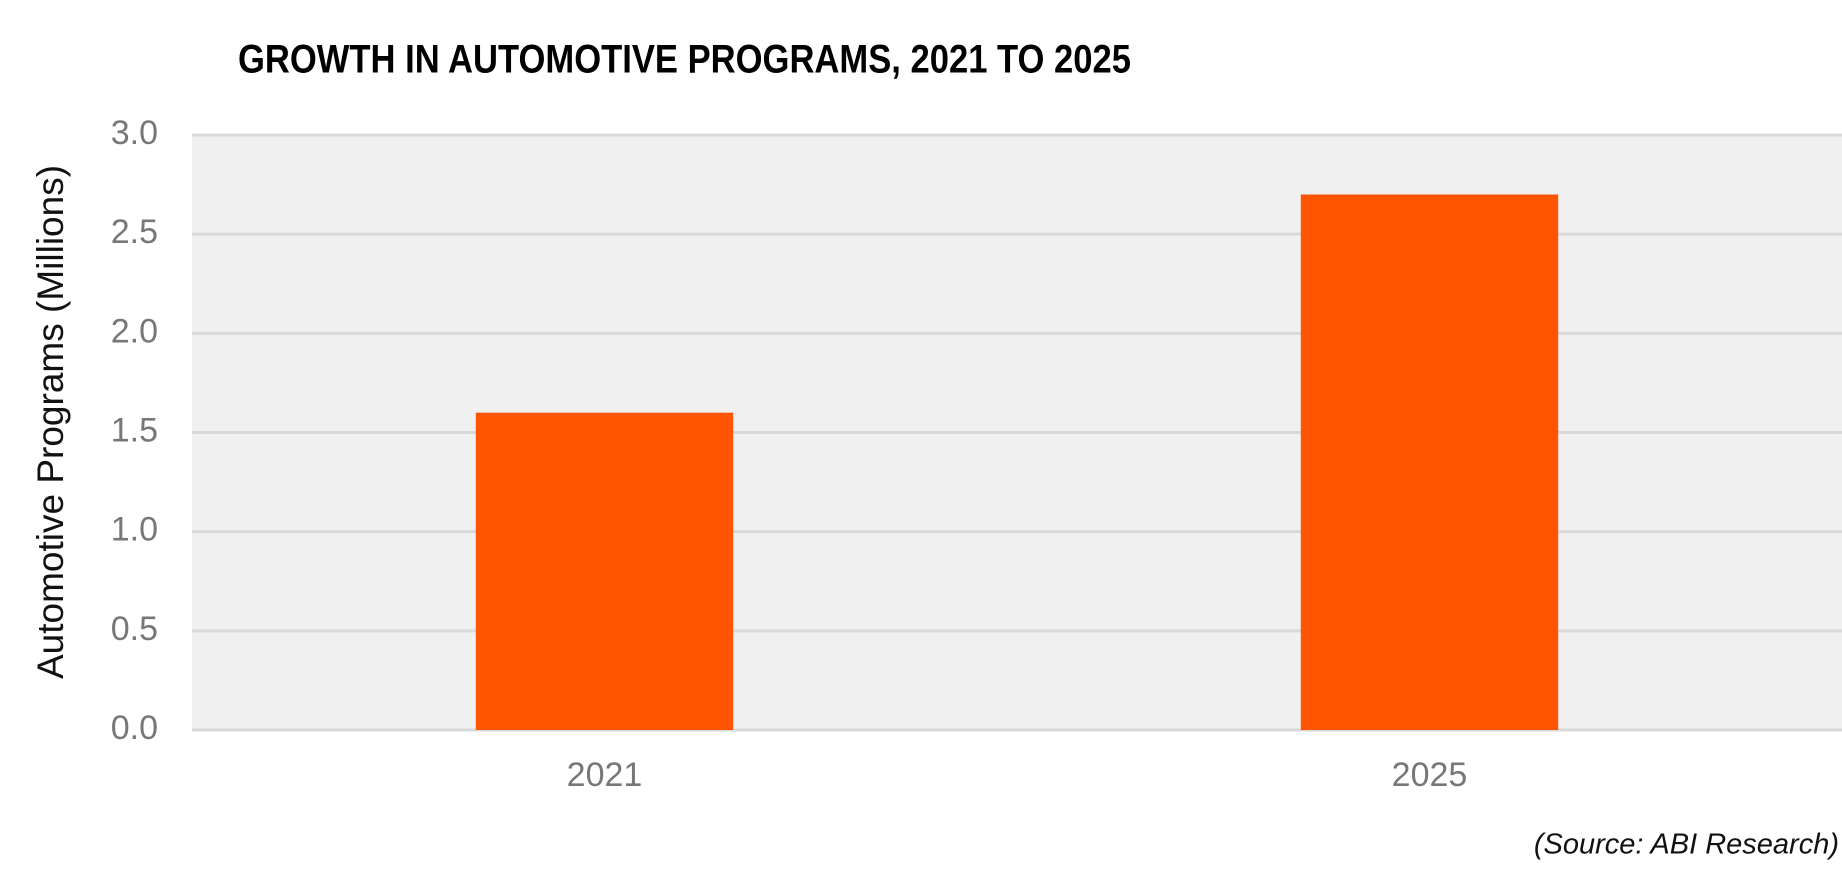 Image resolution: width=1842 pixels, height=879 pixels. I want to click on x-tick-label: 2025, so click(1430, 775).